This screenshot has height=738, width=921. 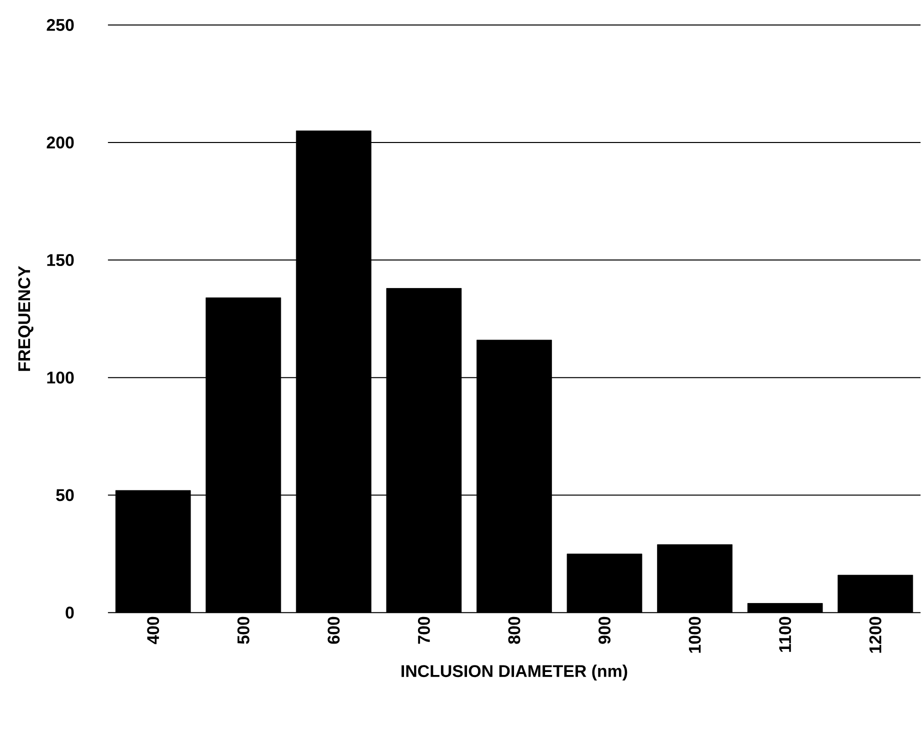 I want to click on y-axis-title: FREQUENCY, so click(x=26, y=319).